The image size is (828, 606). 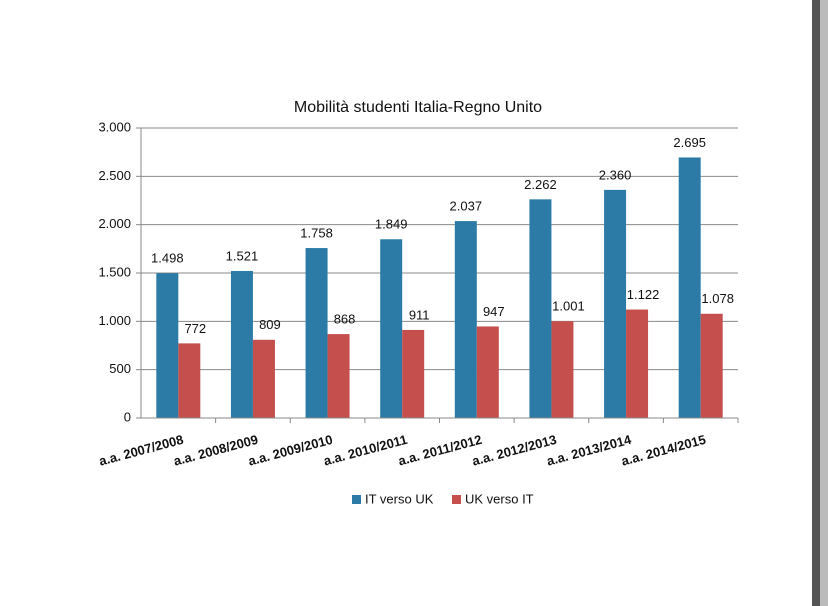 What do you see at coordinates (643, 294) in the screenshot?
I see `value-label: 1.122` at bounding box center [643, 294].